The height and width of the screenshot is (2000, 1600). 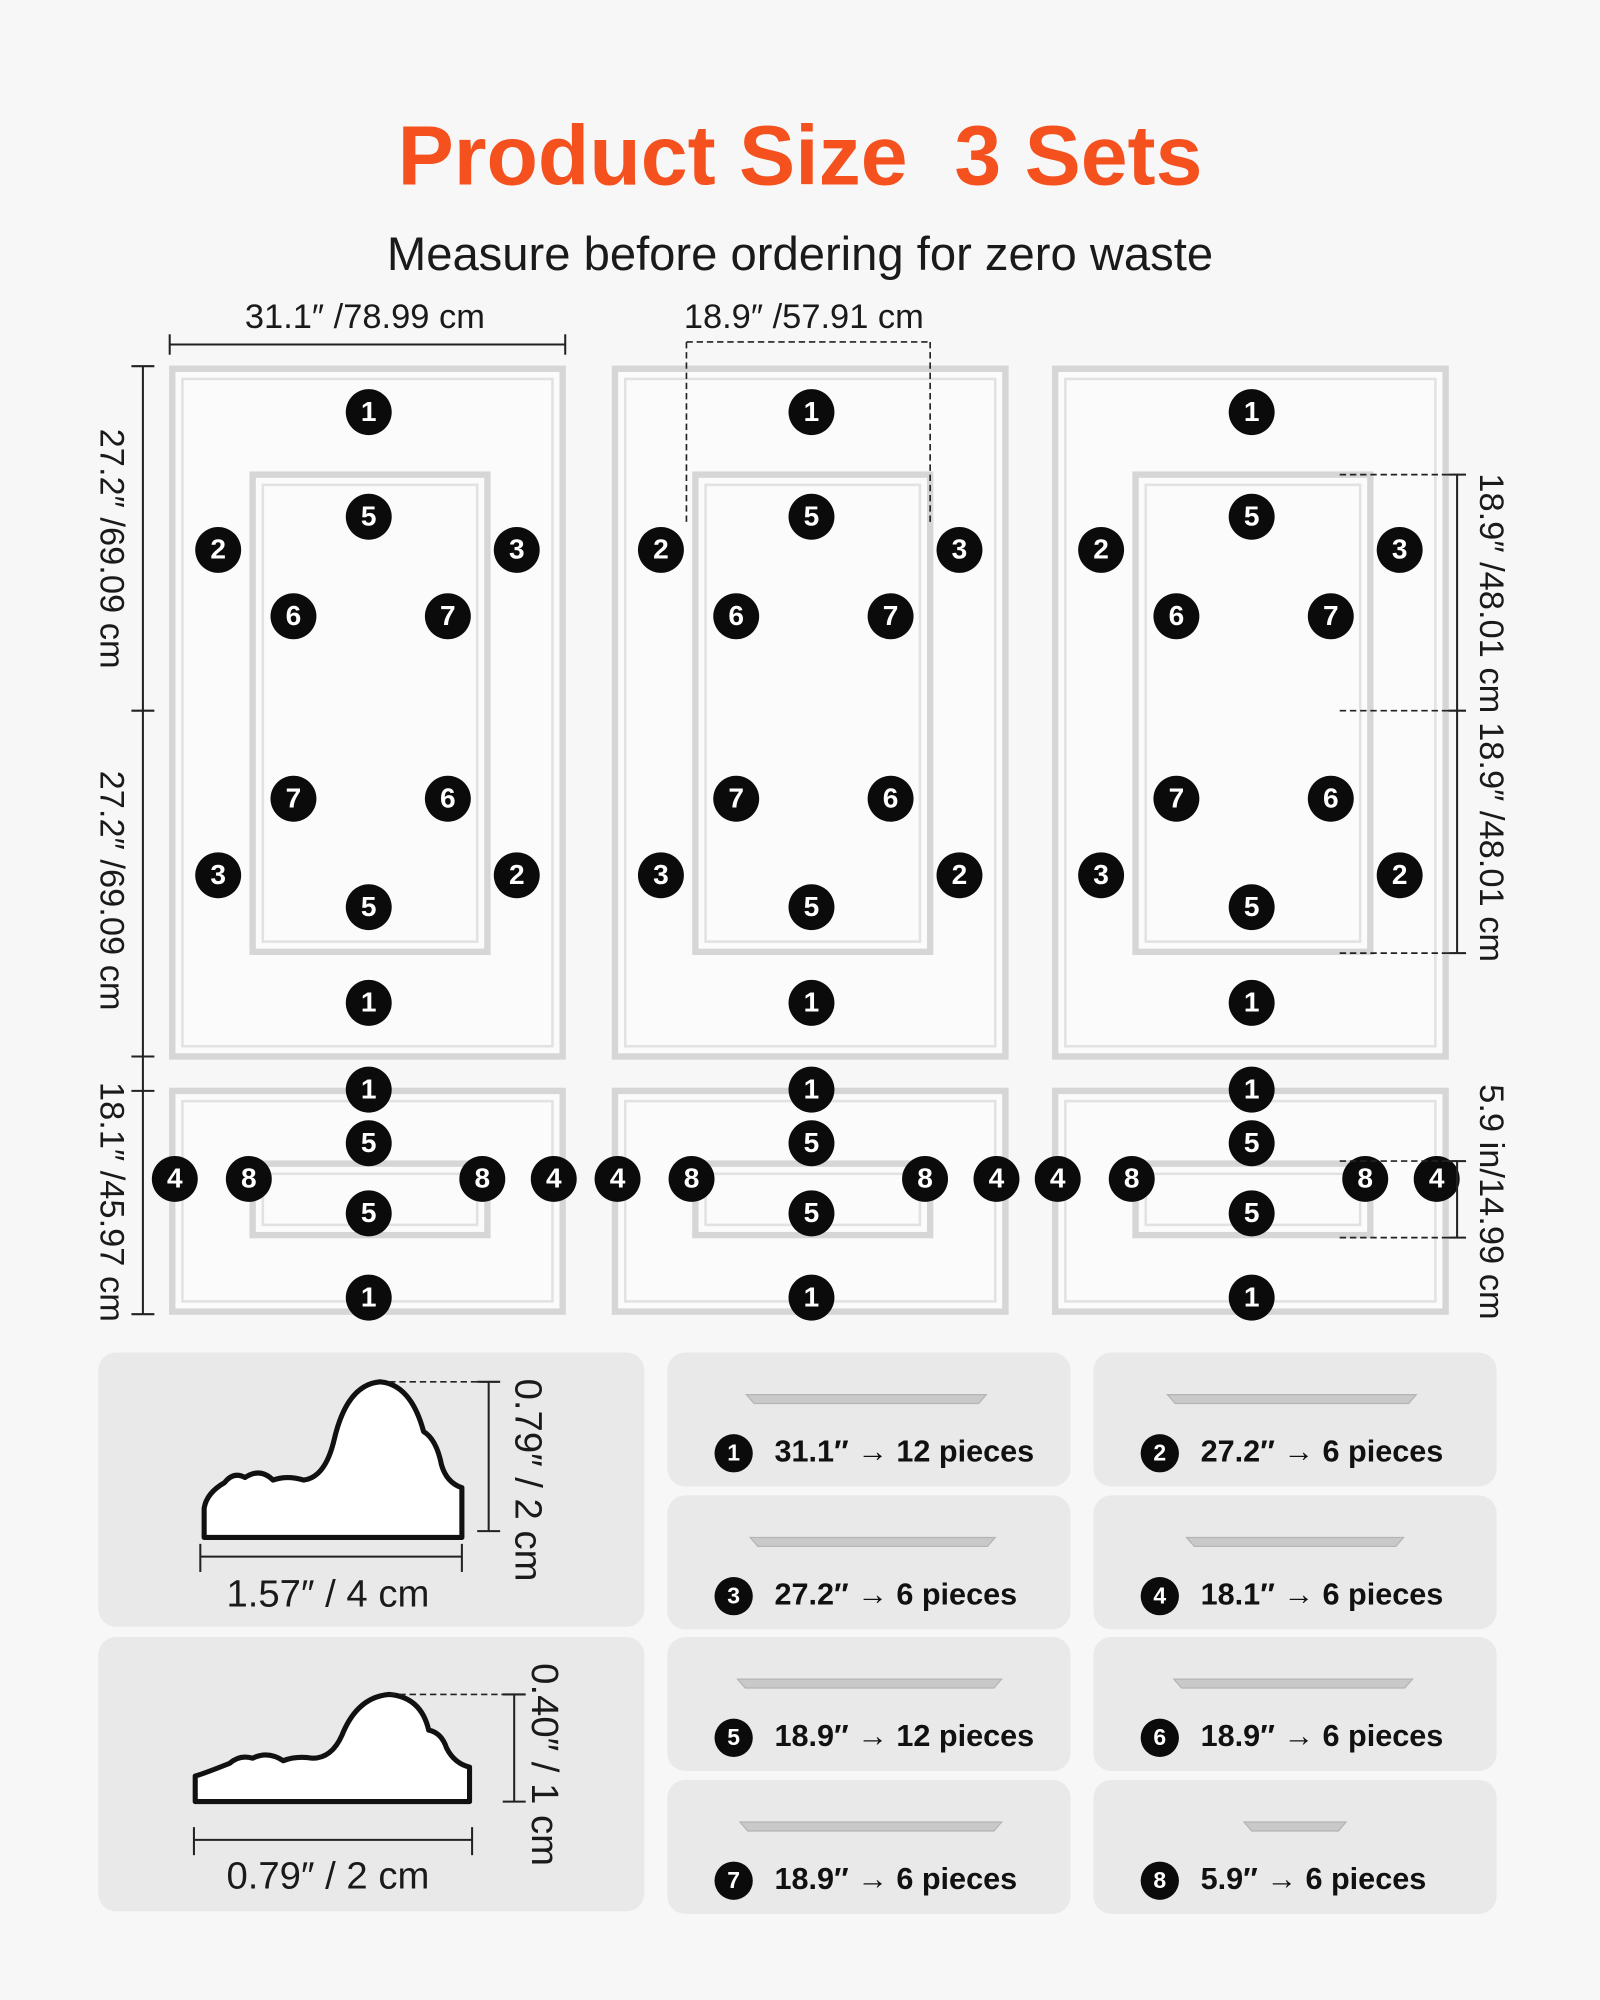 What do you see at coordinates (800, 254) in the screenshot?
I see `subtitle: Measure before ordering for zero waste` at bounding box center [800, 254].